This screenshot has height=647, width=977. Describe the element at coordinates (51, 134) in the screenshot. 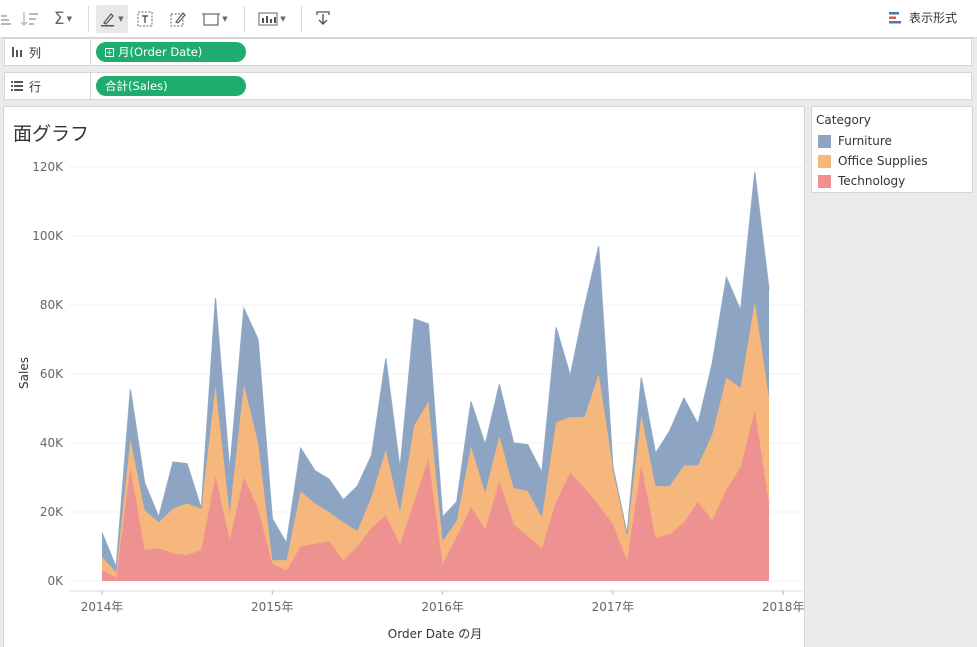

I see `view-title: 面グラフ` at that location.